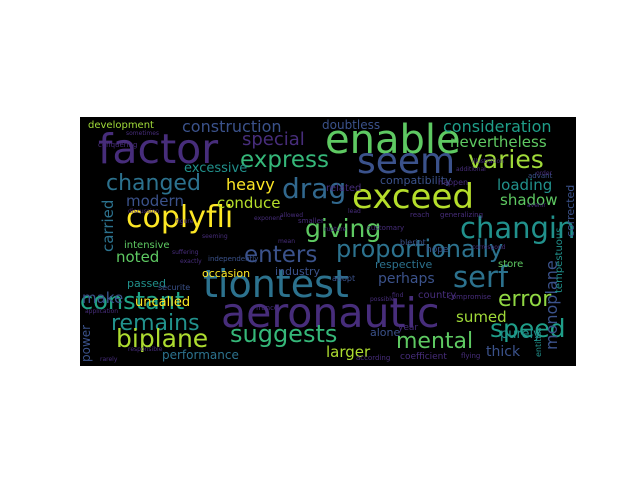 Image resolution: width=640 pixels, height=480 pixels. Describe the element at coordinates (529, 200) in the screenshot. I see `word-shadow: shadow` at that location.